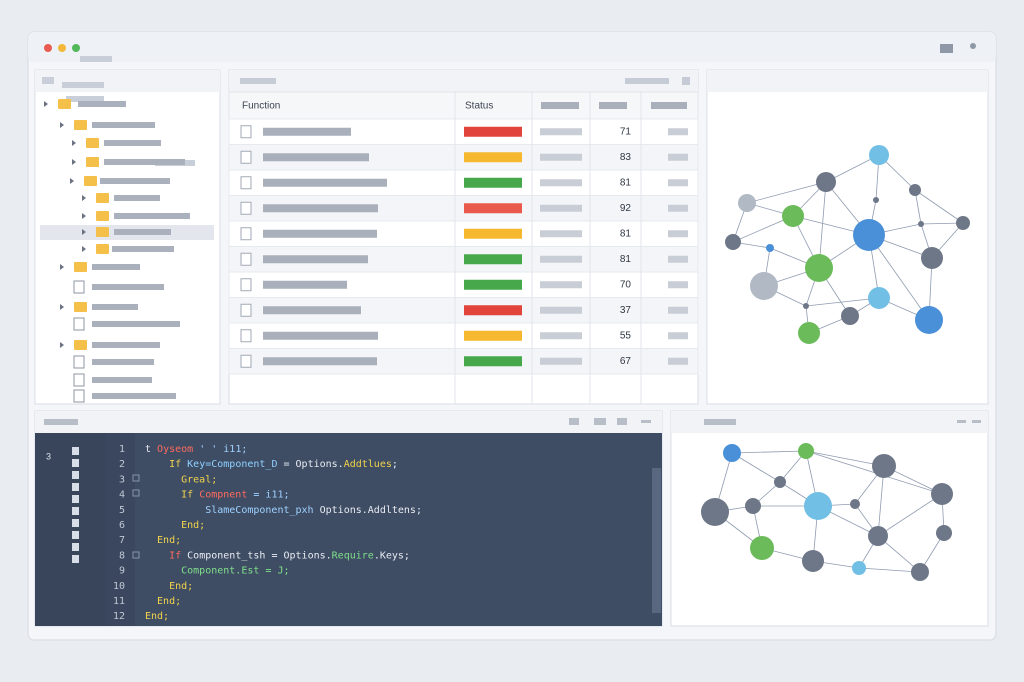 This screenshot has width=1024, height=682. I want to click on maximize-button, so click(76, 48).